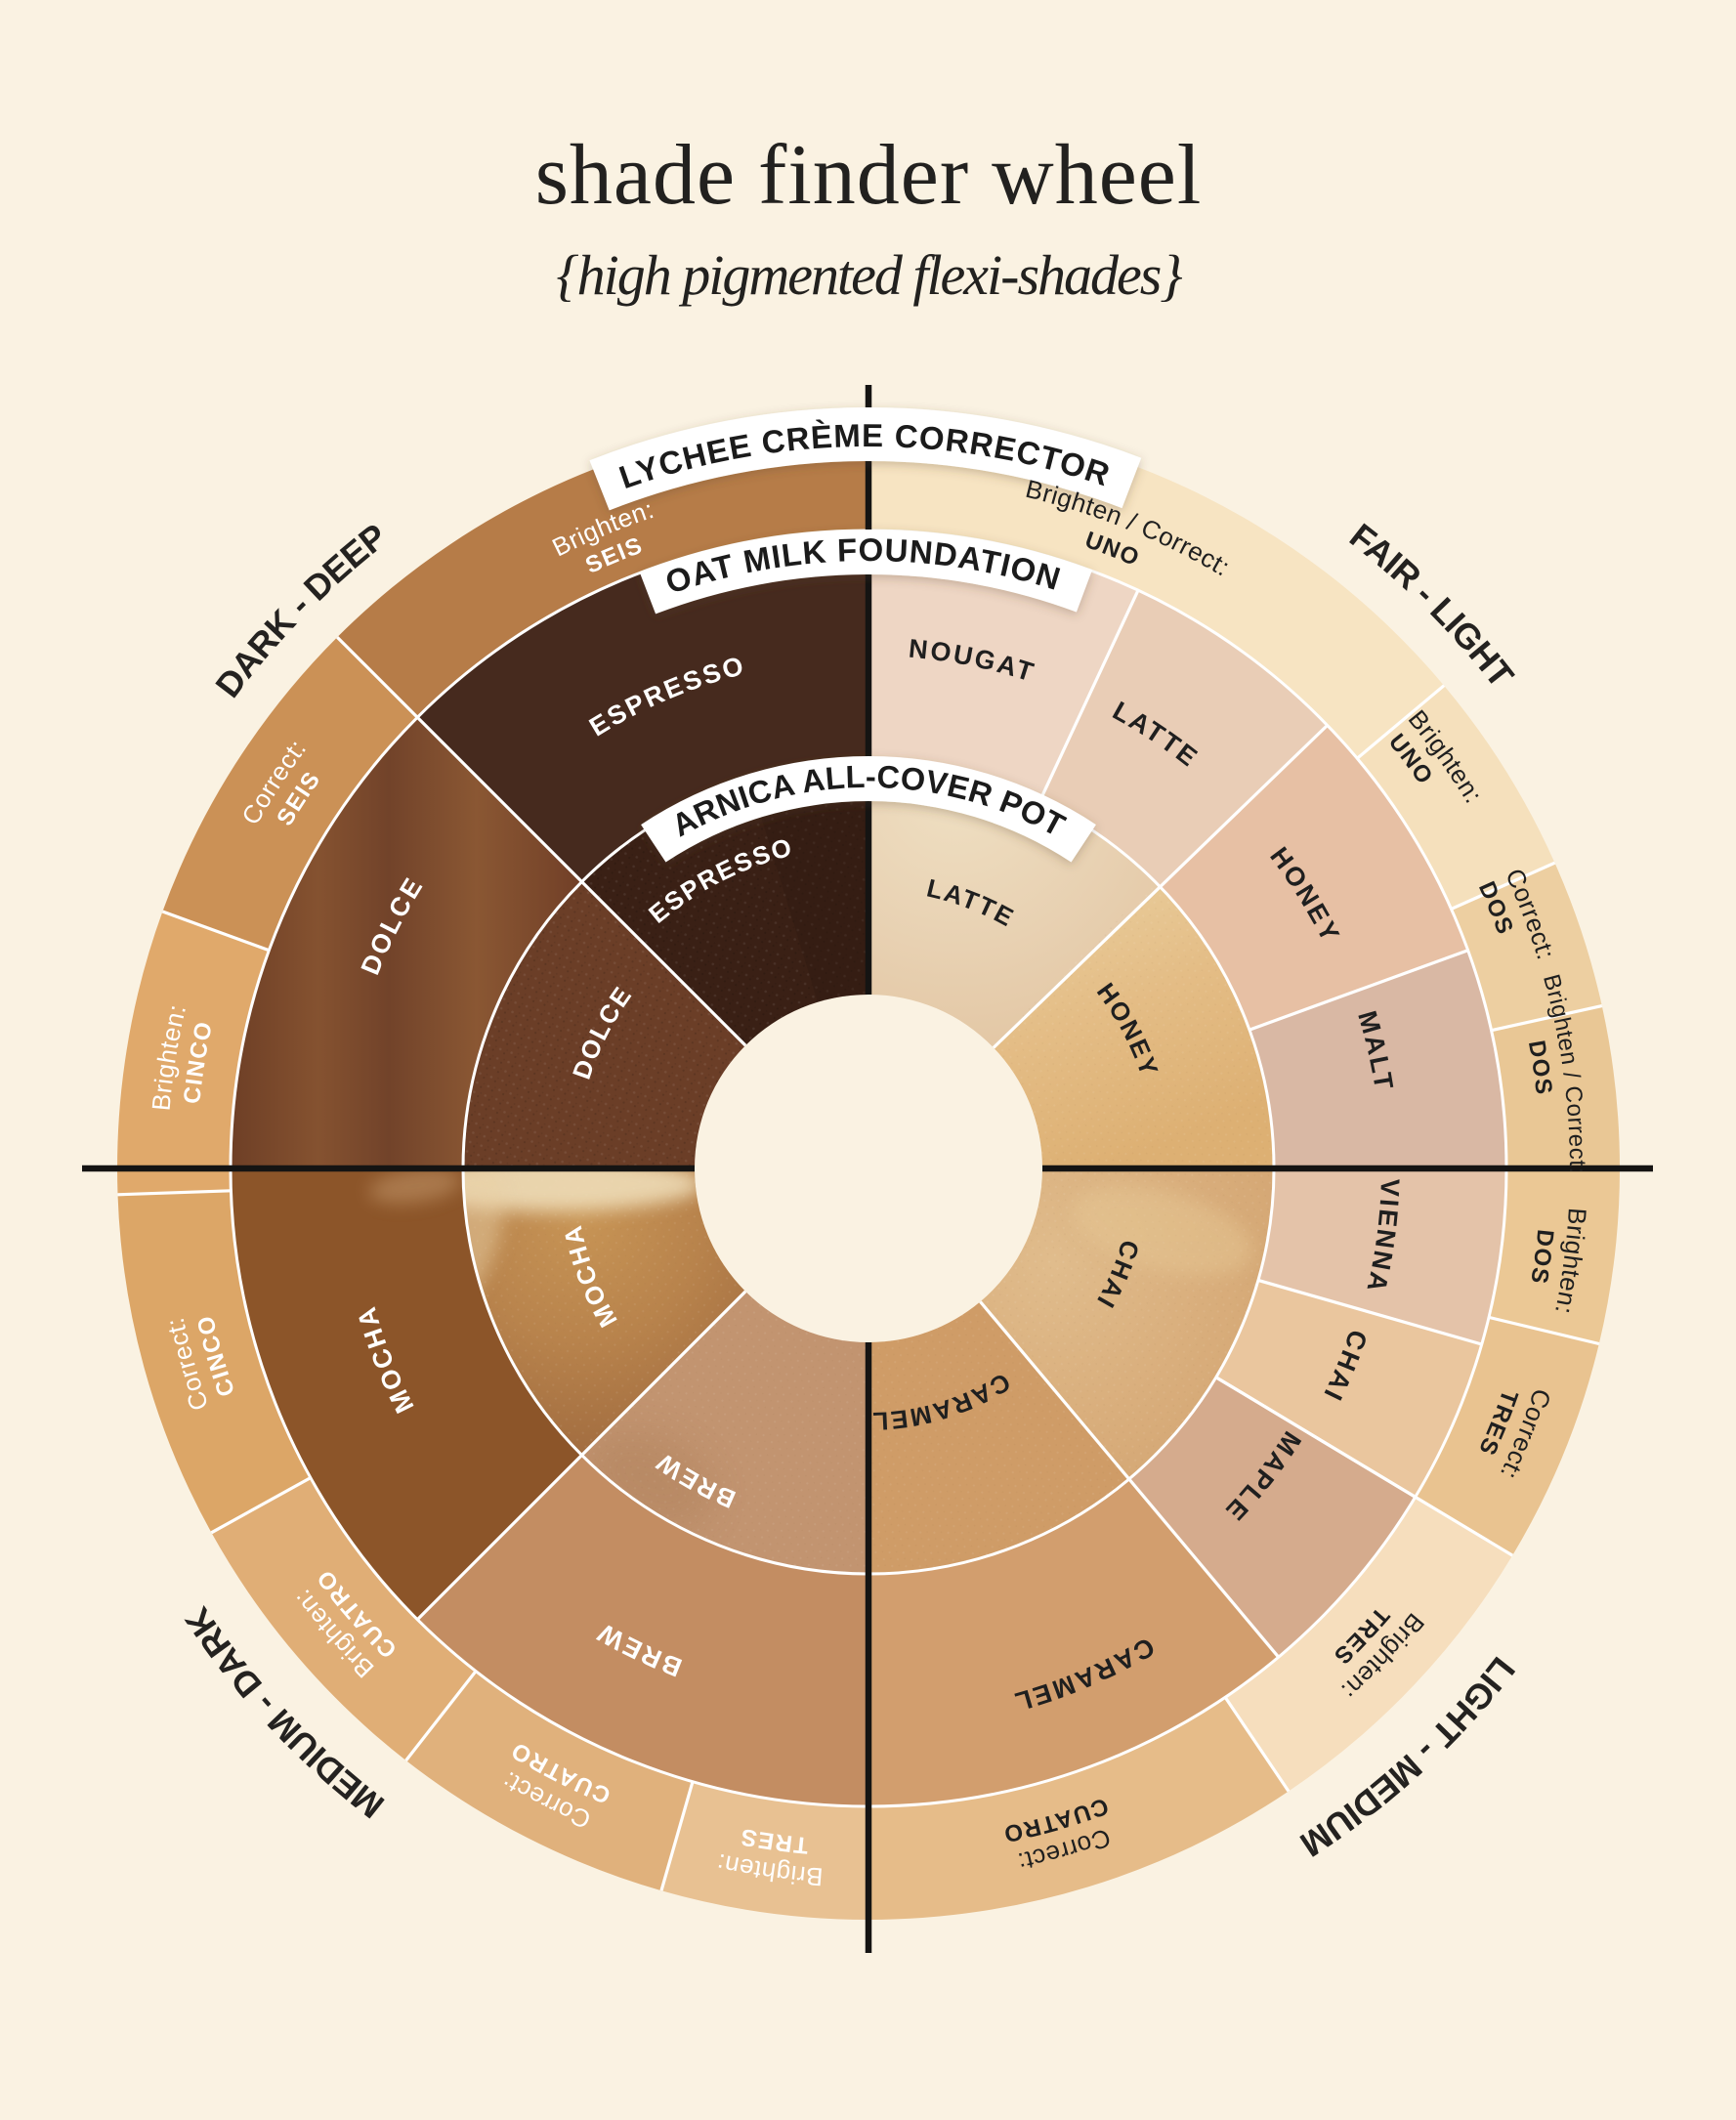  I want to click on svg-text: {high pigmented flexi-shades}, so click(869, 275).